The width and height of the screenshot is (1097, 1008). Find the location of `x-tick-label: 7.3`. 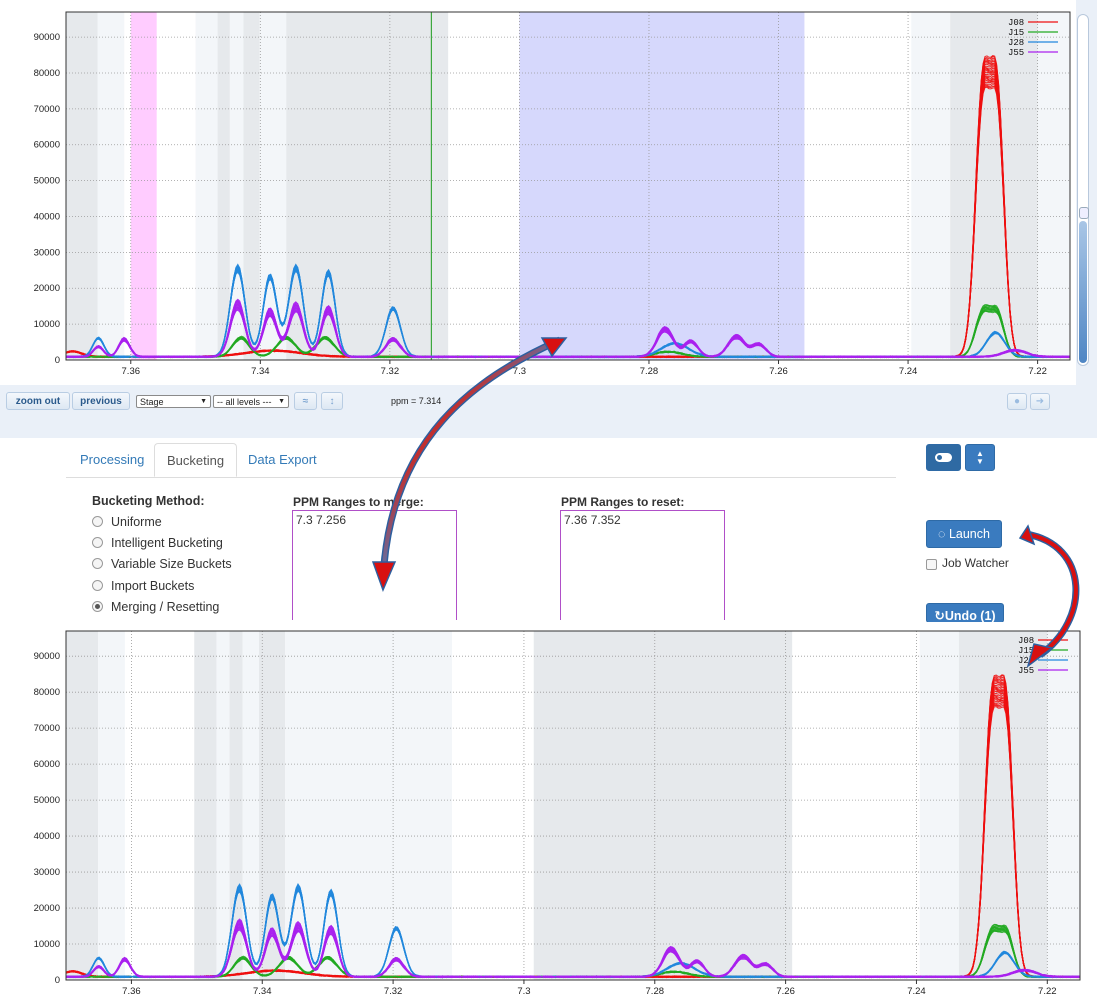

x-tick-label: 7.3 is located at coordinates (523, 991).